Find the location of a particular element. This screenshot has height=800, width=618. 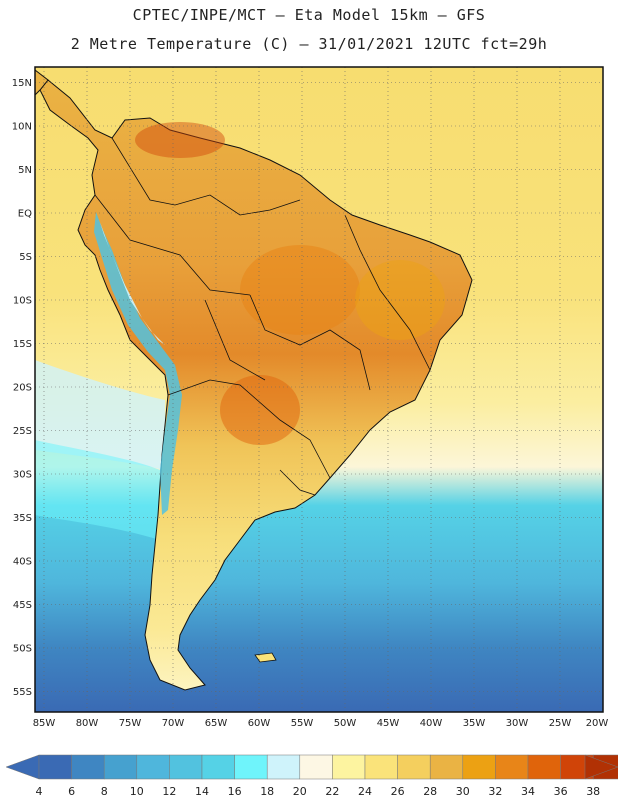

lon-label: 30W is located at coordinates (517, 723).